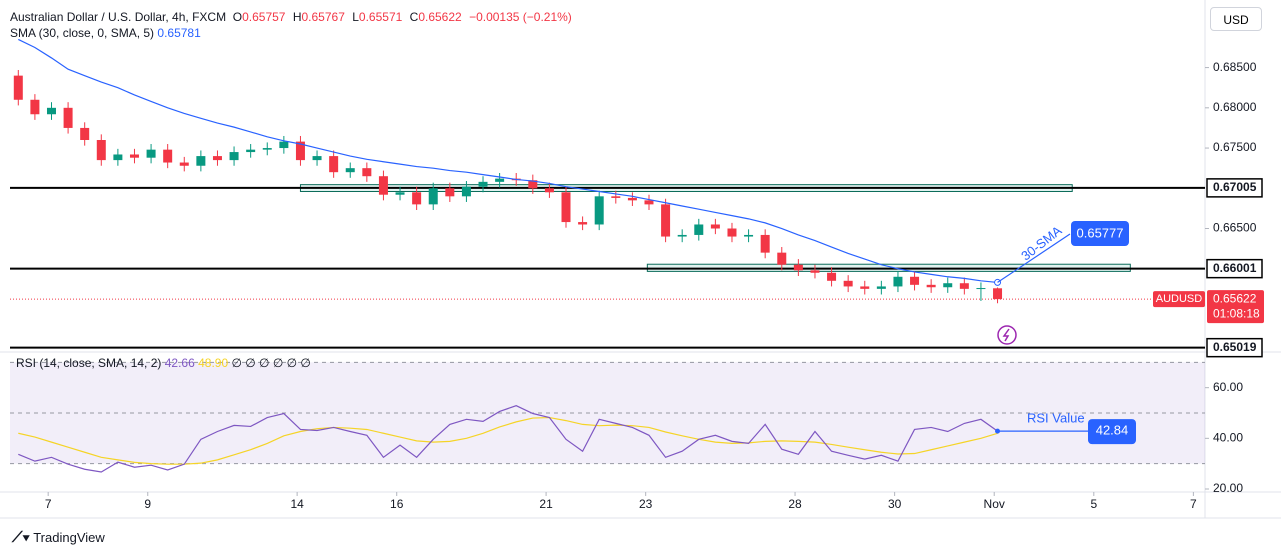 Image resolution: width=1281 pixels, height=554 pixels. I want to click on x-tick-label: 14, so click(297, 504).